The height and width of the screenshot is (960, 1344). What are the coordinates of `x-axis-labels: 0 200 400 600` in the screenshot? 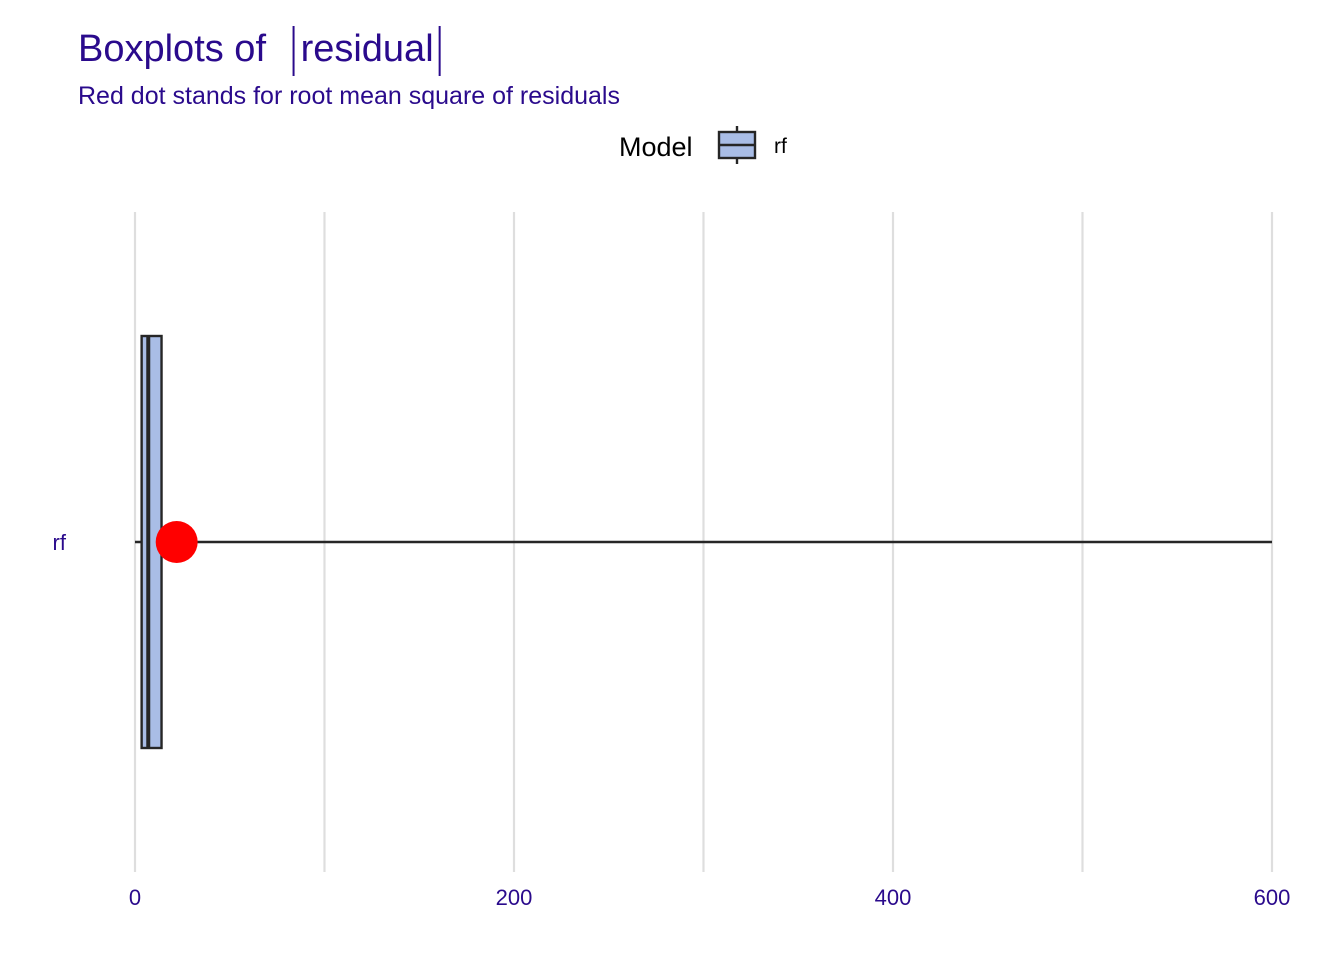 It's located at (709, 897).